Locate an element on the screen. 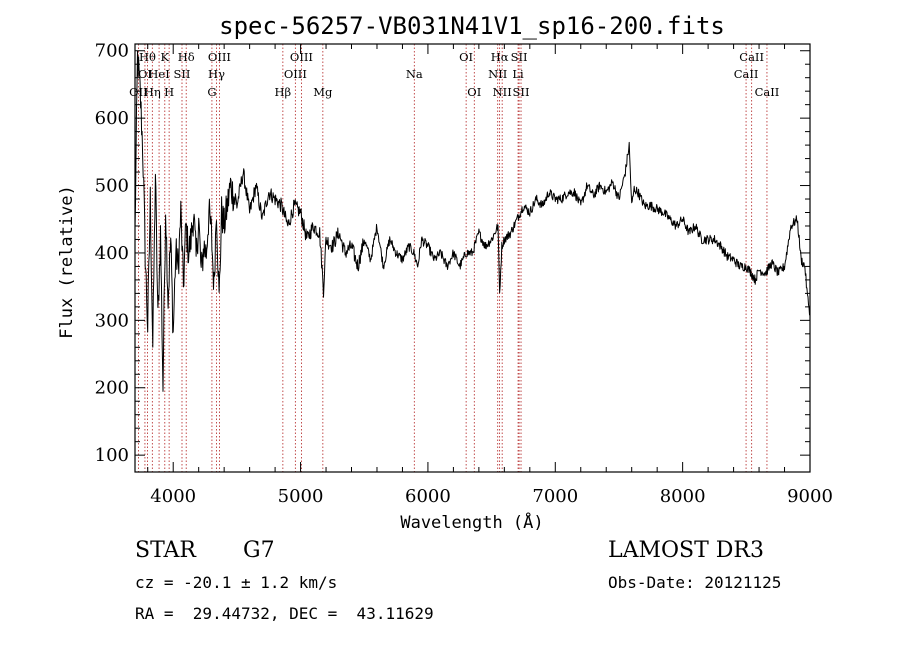  x-tick-label: 7000 is located at coordinates (555, 496).